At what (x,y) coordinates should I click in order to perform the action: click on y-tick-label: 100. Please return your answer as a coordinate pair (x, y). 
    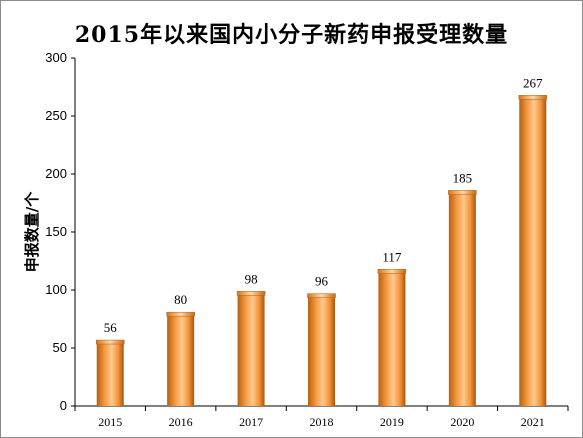
    Looking at the image, I should click on (56, 289).